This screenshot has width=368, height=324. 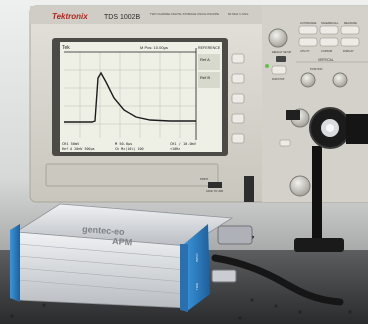 I want to click on power-led, so click(x=267, y=66).